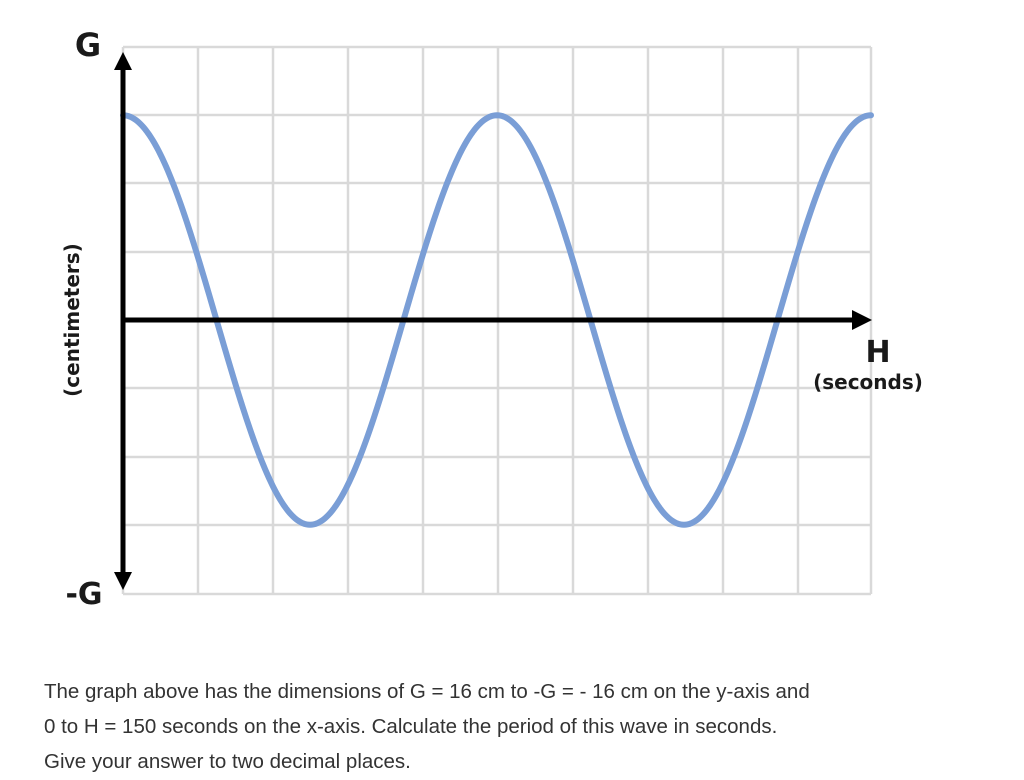  What do you see at coordinates (862, 320) in the screenshot?
I see `x-axis-arrow` at bounding box center [862, 320].